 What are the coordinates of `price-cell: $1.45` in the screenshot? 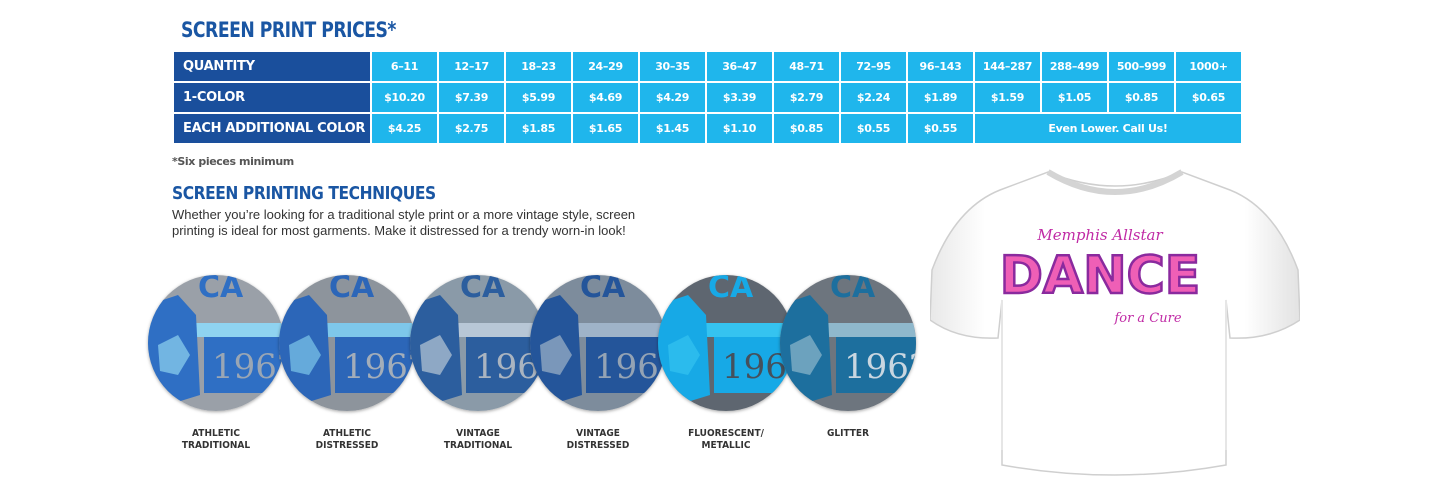 It's located at (672, 128).